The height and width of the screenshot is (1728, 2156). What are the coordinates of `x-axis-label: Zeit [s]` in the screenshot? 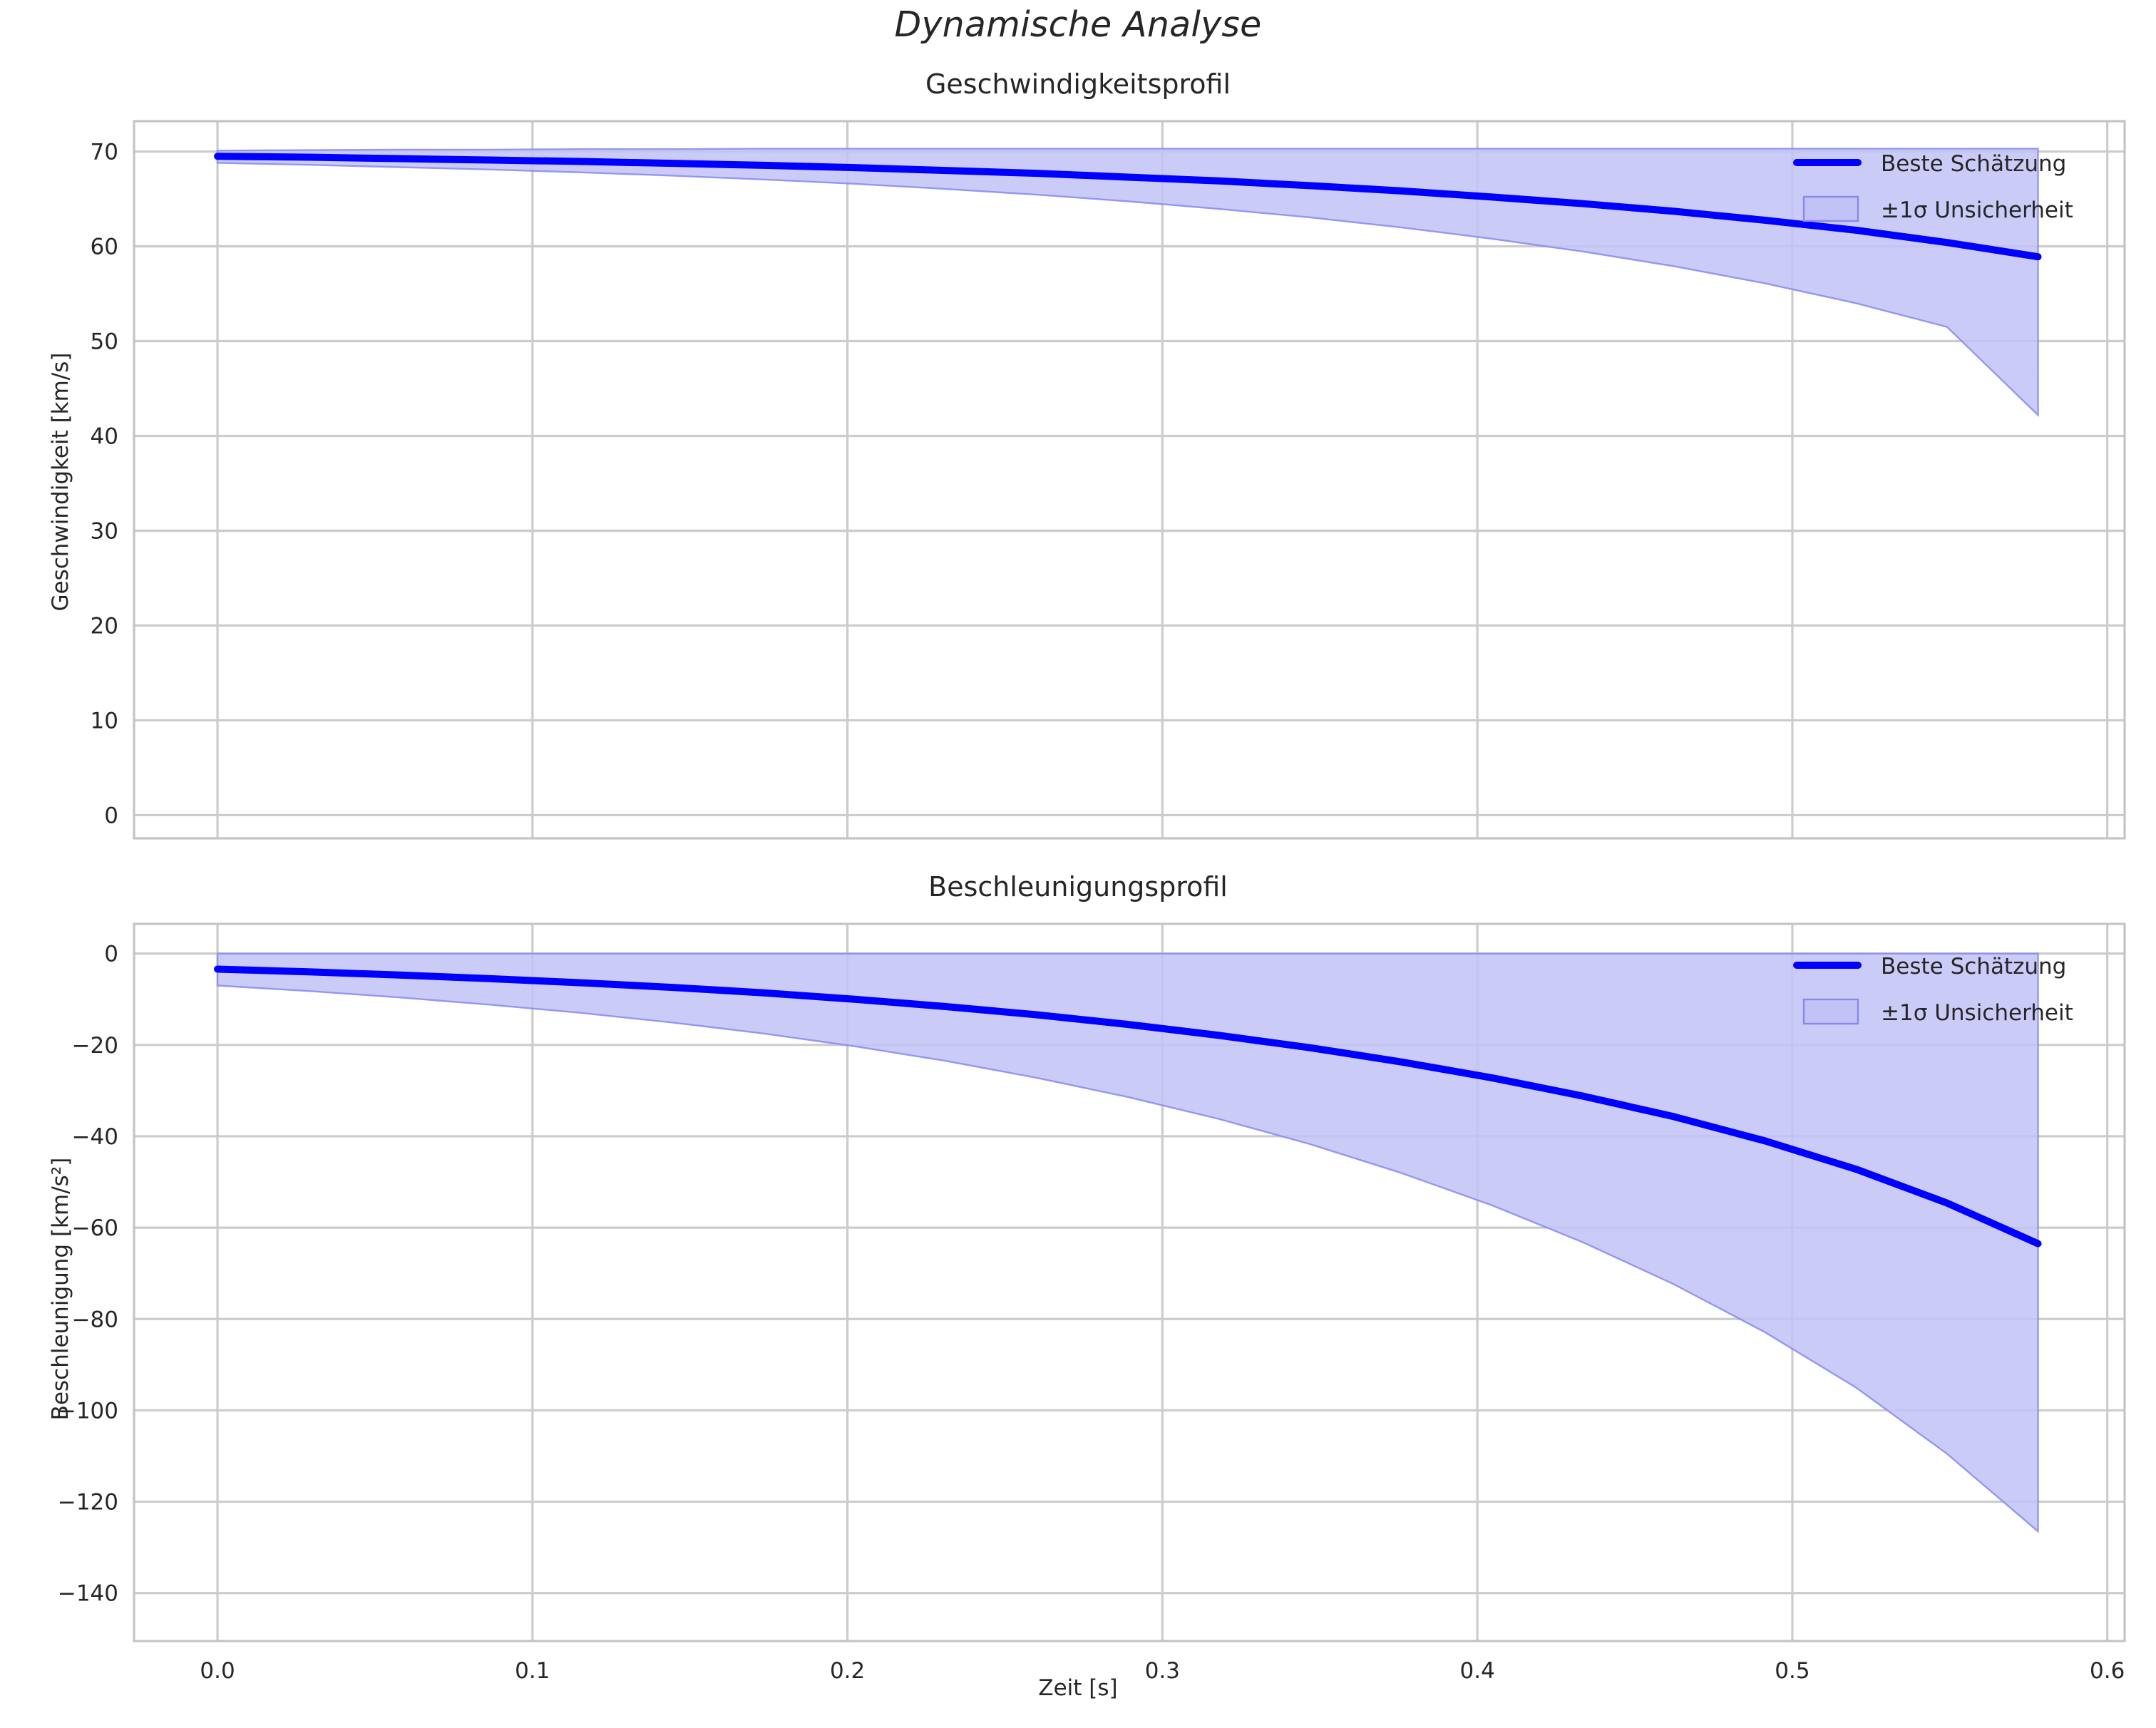 It's located at (1078, 1688).